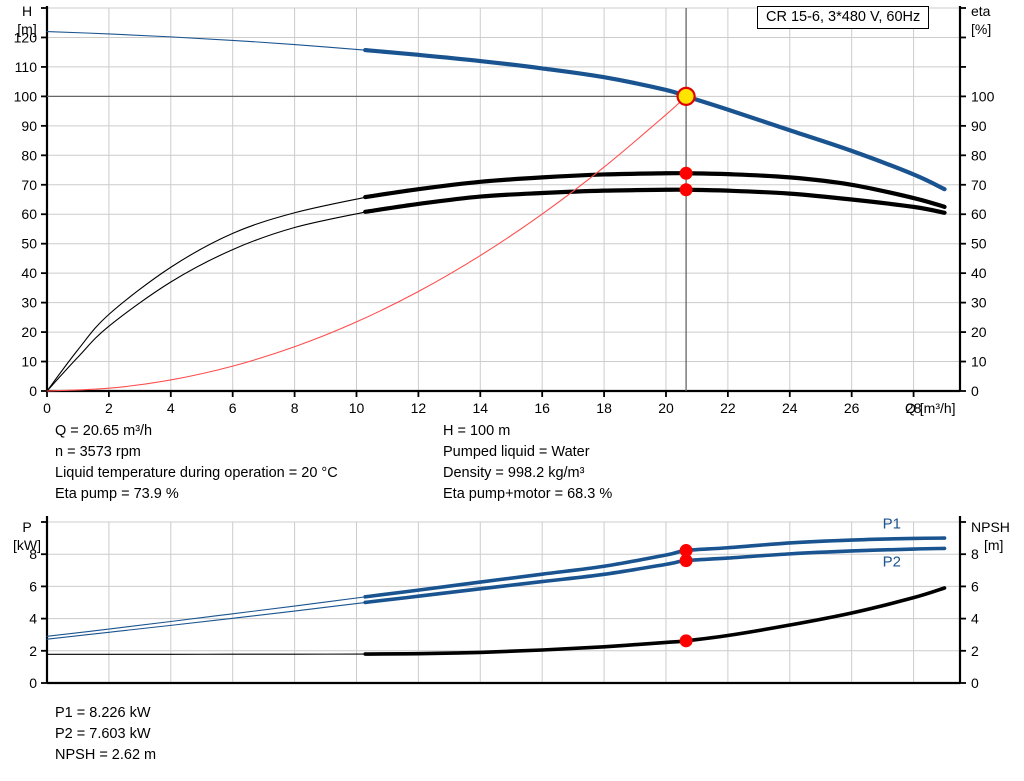  I want to click on series-eta-pump-thin, so click(208, 294).